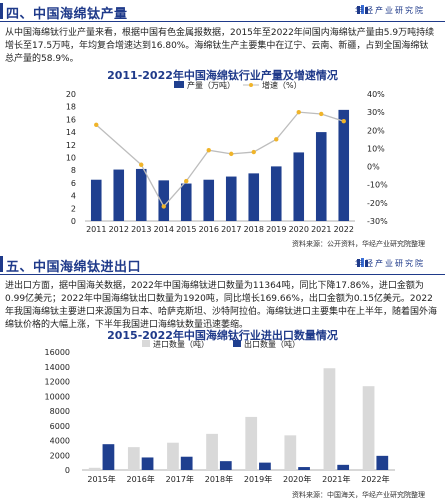  What do you see at coordinates (119, 229) in the screenshot?
I see `x-tick-label: 2012` at bounding box center [119, 229].